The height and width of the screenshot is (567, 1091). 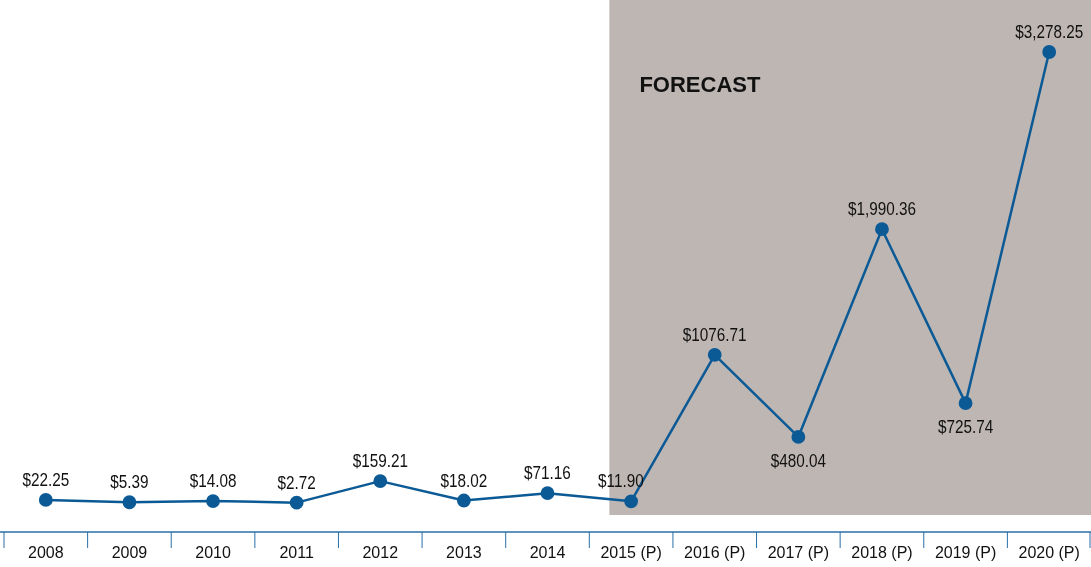 I want to click on x-tick-label: 2011, so click(x=296, y=552).